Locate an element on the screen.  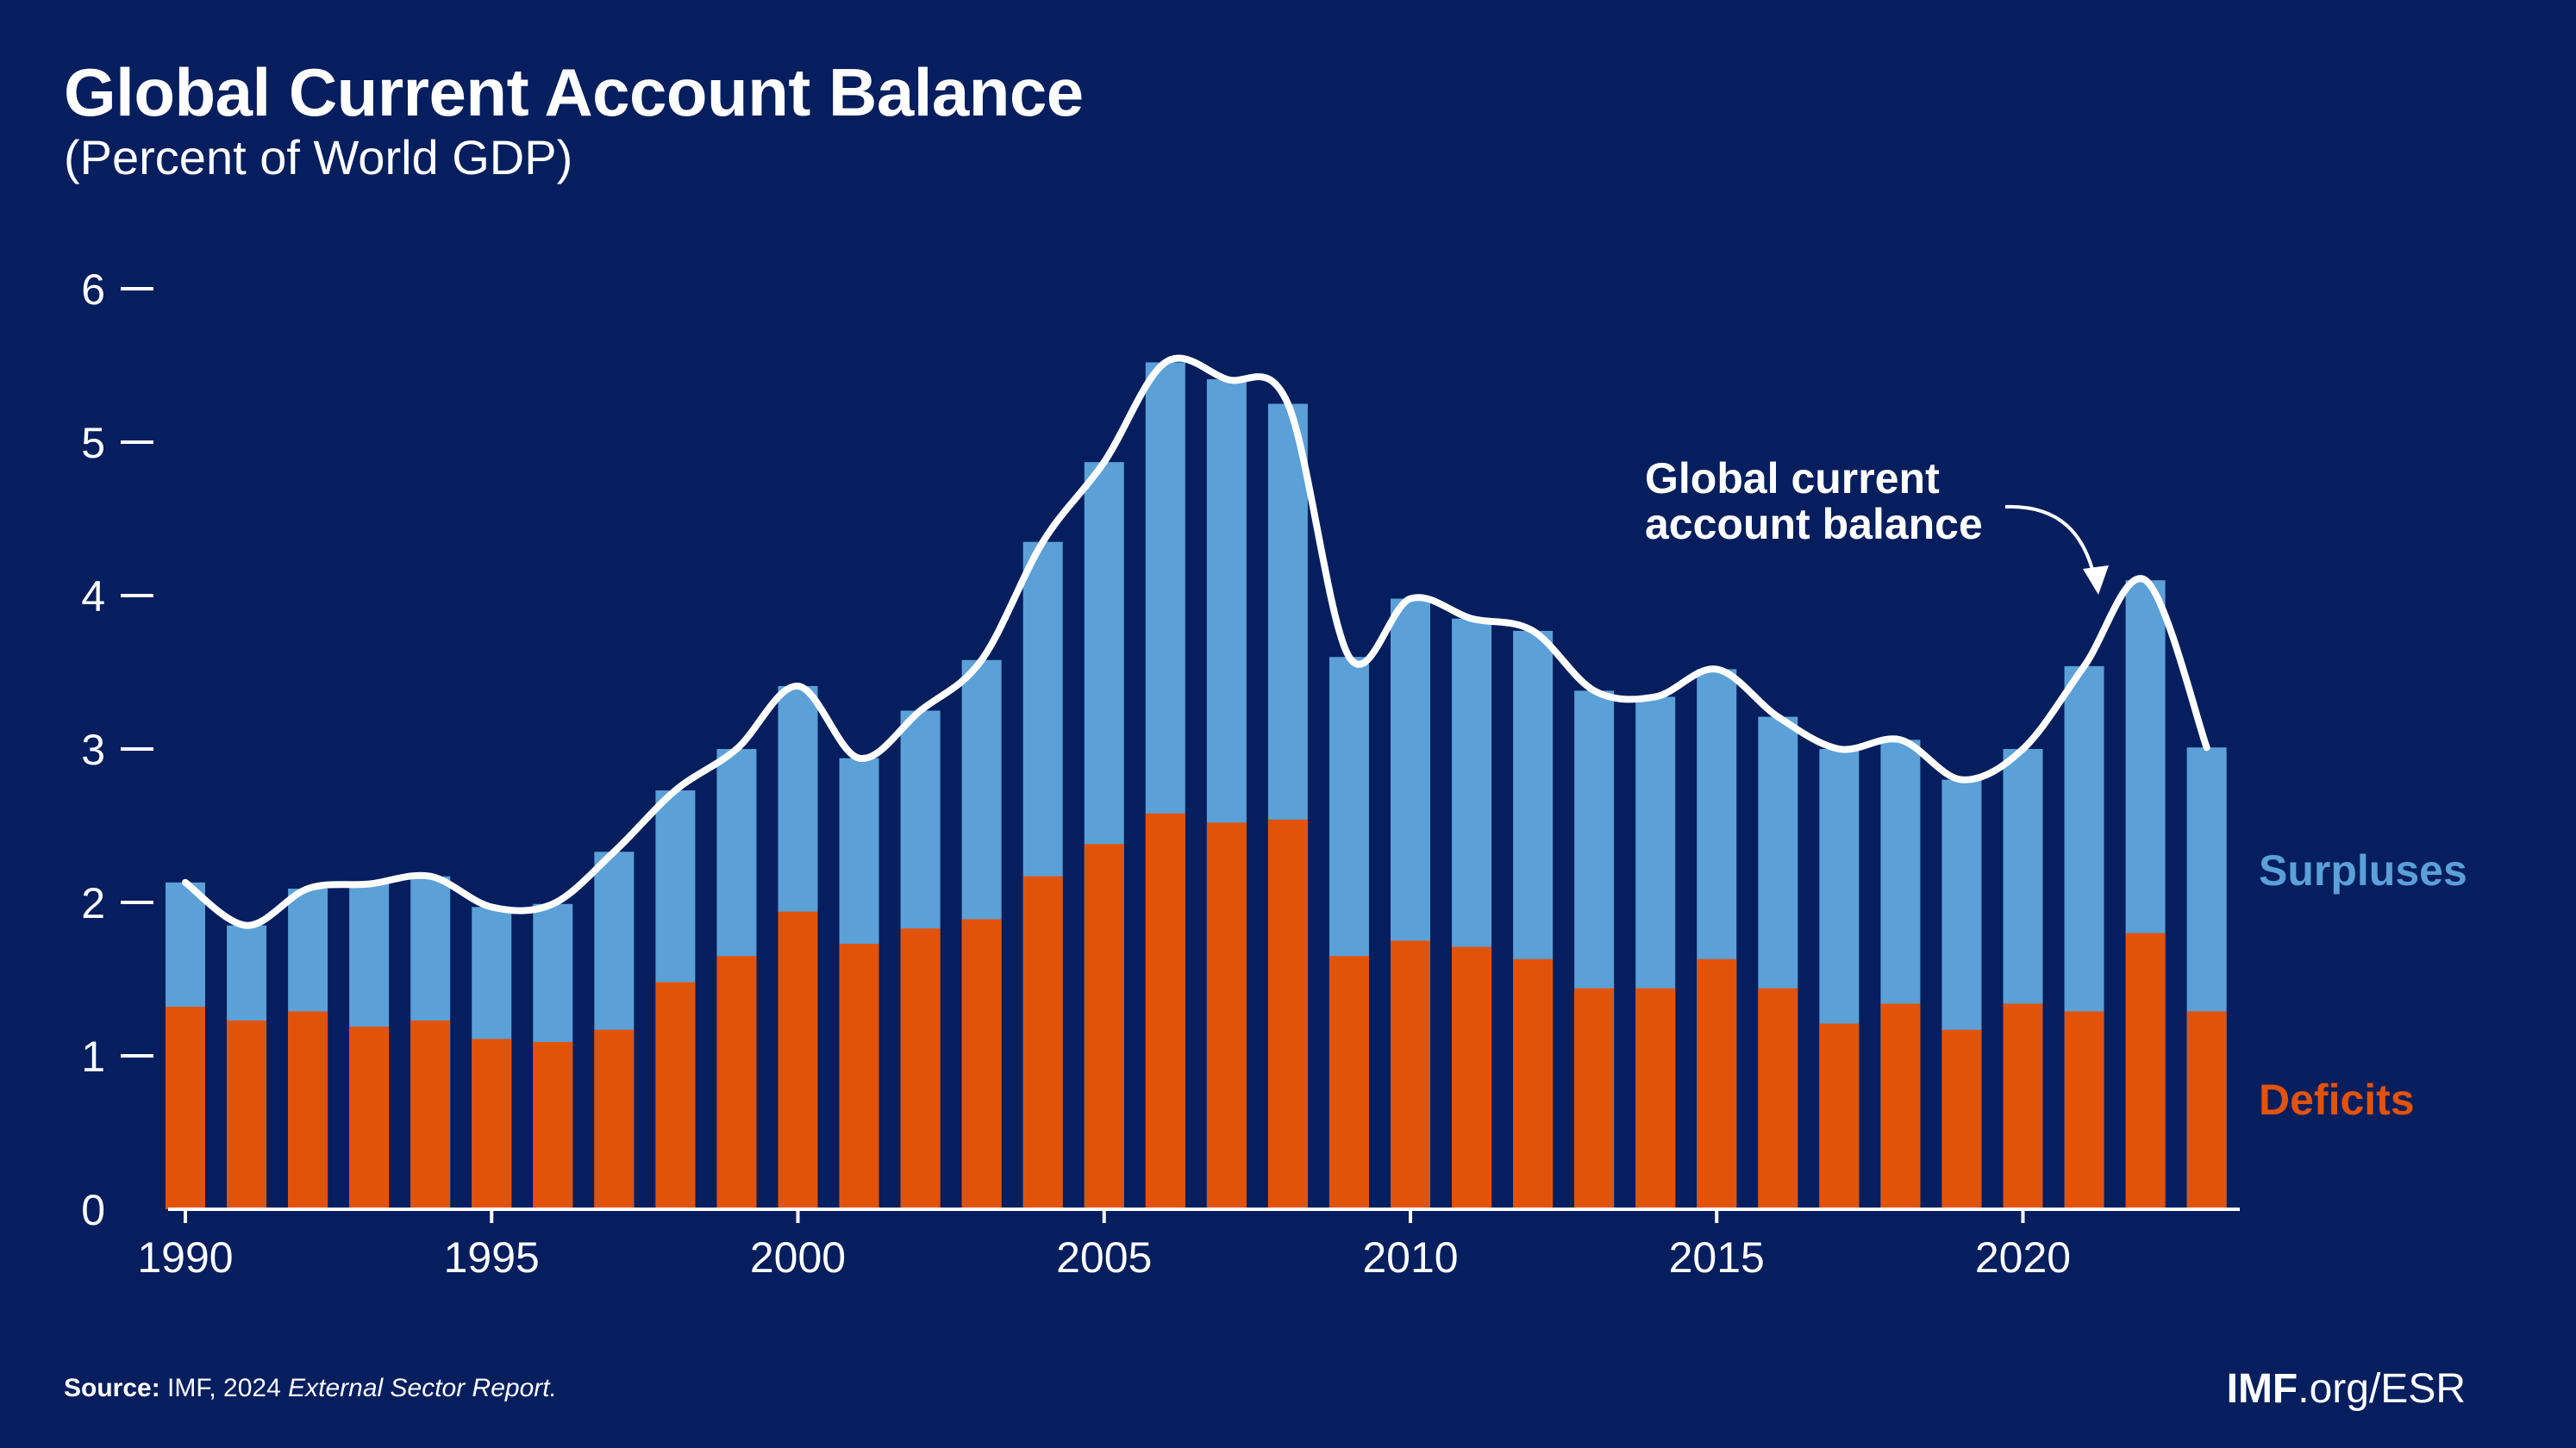
deficit-bar-2005 is located at coordinates (1104, 1026).